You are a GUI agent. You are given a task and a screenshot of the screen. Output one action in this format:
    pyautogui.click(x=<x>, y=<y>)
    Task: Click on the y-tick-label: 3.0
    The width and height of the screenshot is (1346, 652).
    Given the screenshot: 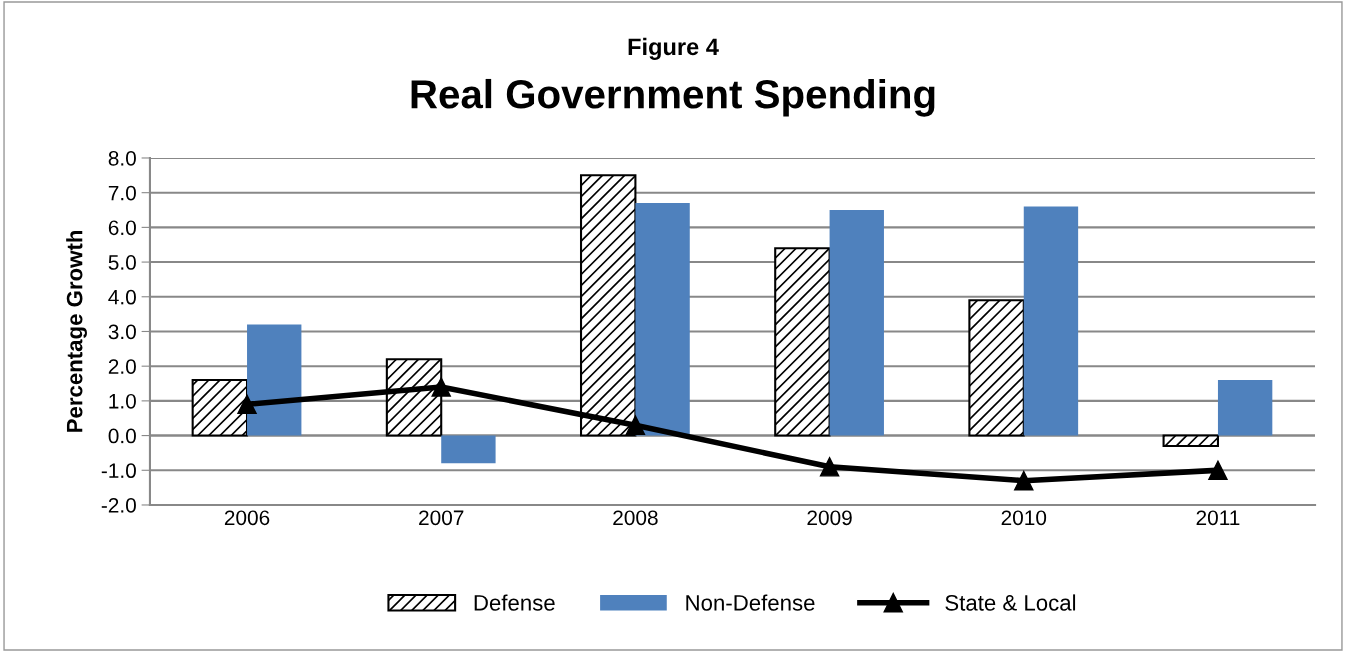 What is the action you would take?
    pyautogui.click(x=122, y=332)
    